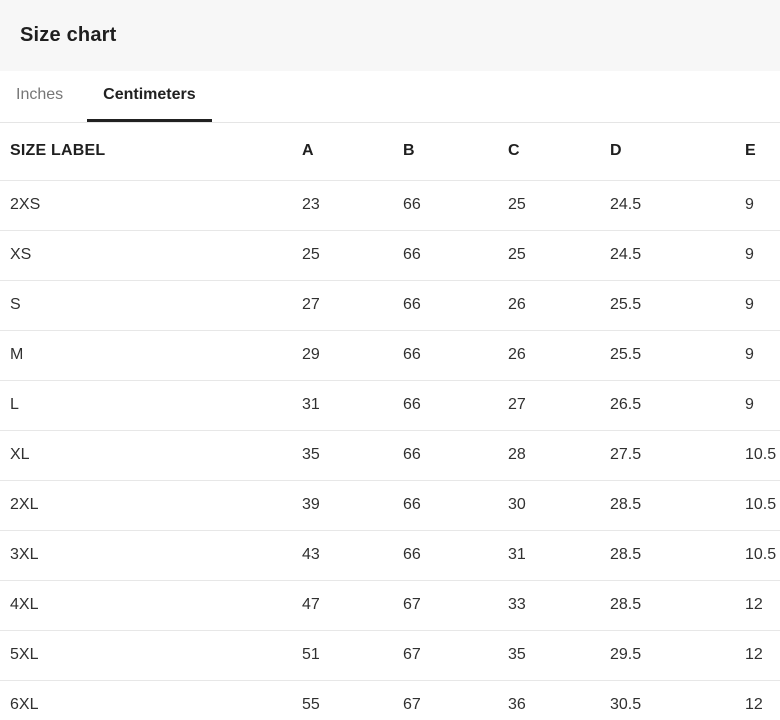  I want to click on table-row: M 29 66 26 25.5 9, so click(390, 355).